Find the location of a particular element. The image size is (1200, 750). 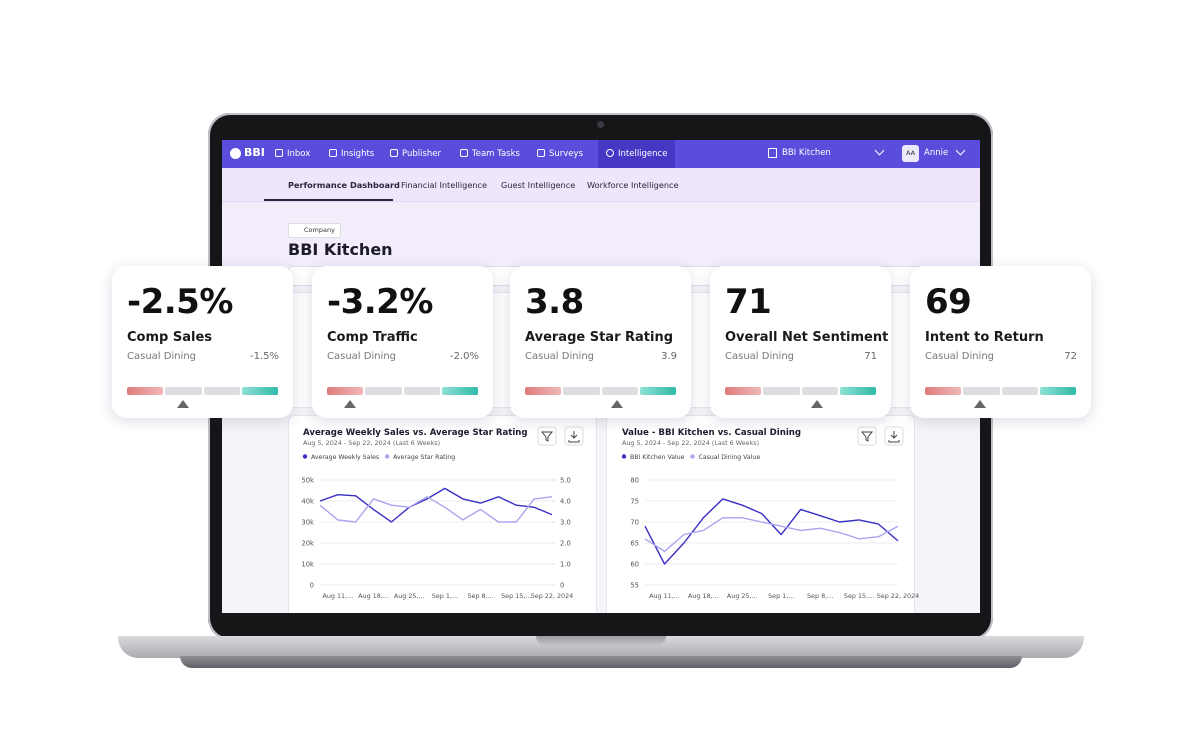

legend-label: Average Star Rating is located at coordinates (424, 457).